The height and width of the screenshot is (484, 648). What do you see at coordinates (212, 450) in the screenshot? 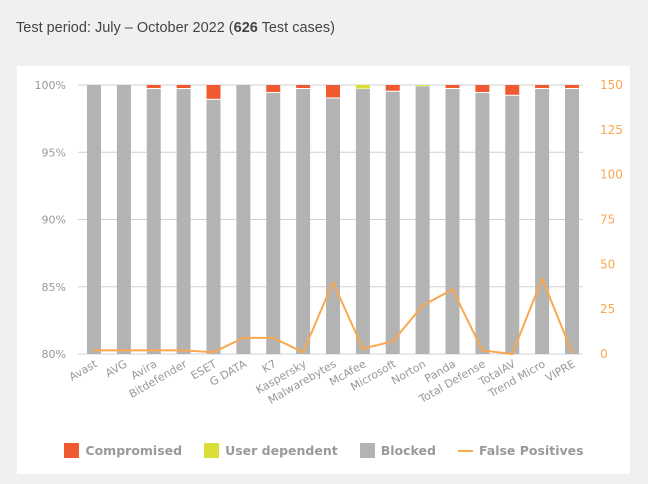
I see `swatch-user-dependent` at bounding box center [212, 450].